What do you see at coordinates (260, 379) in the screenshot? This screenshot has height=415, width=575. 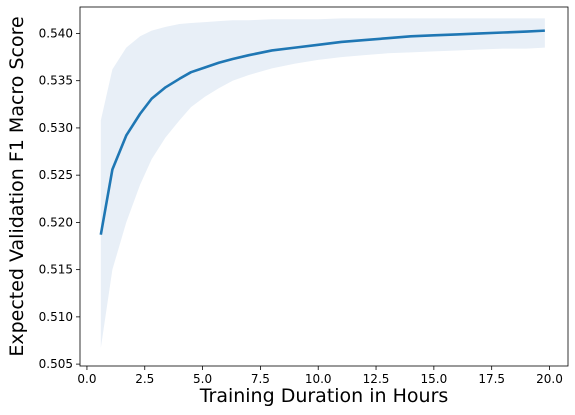 I see `x-tick-label: 7.5` at bounding box center [260, 379].